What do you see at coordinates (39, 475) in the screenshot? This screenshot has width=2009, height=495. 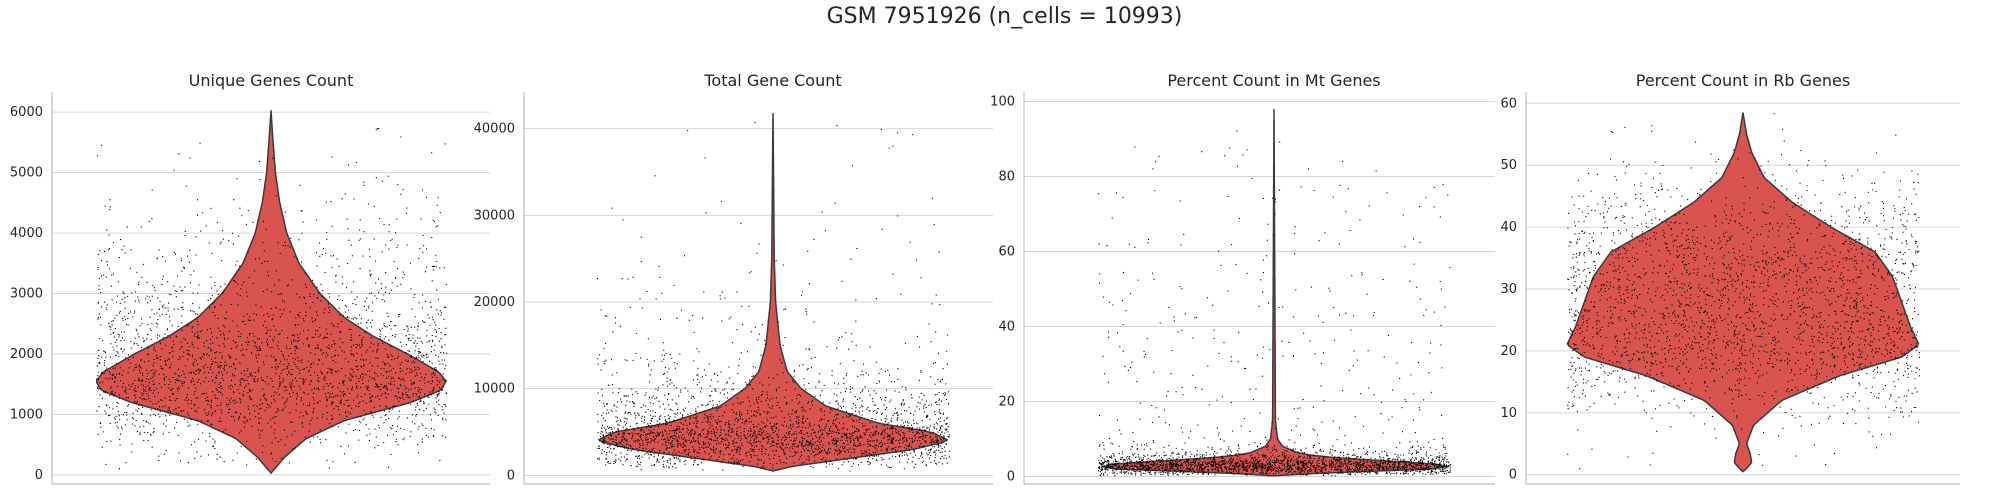 I see `y-tick-label: 0` at bounding box center [39, 475].